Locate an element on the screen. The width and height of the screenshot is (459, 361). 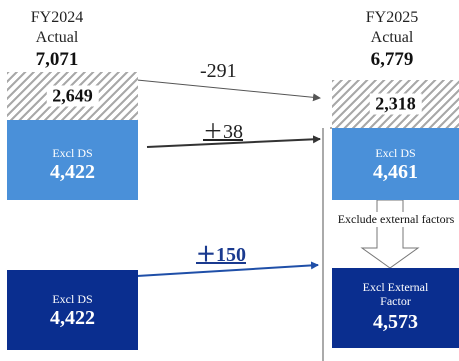
fy2025-lower-value: 4,573 is located at coordinates (395, 322).